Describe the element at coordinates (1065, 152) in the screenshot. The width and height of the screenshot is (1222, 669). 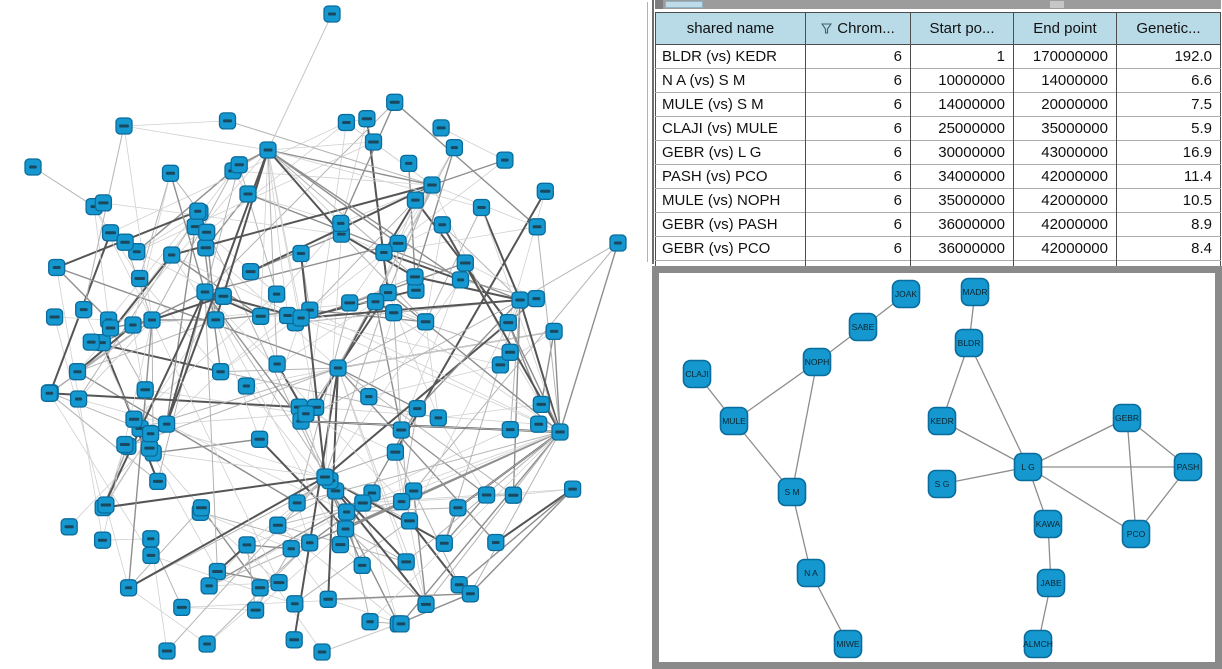
I see `cell-value: 43000000` at that location.